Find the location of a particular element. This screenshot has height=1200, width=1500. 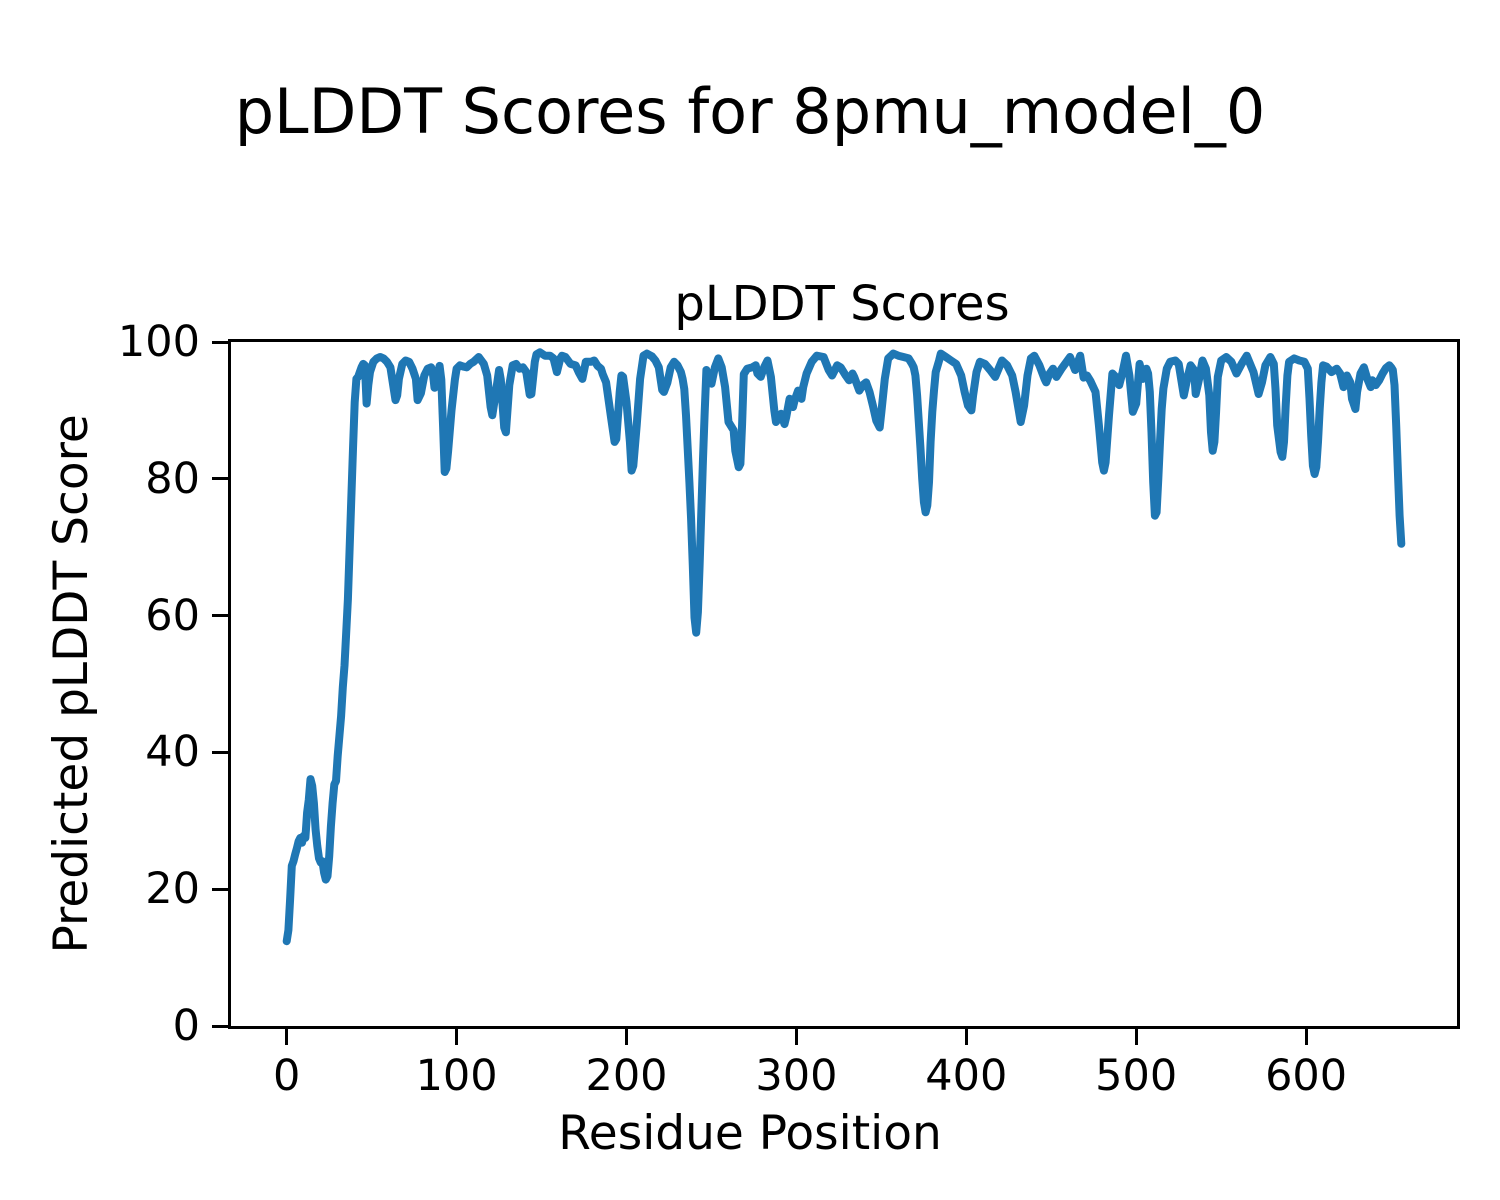

x-tick-label: 500 is located at coordinates (1136, 1076).